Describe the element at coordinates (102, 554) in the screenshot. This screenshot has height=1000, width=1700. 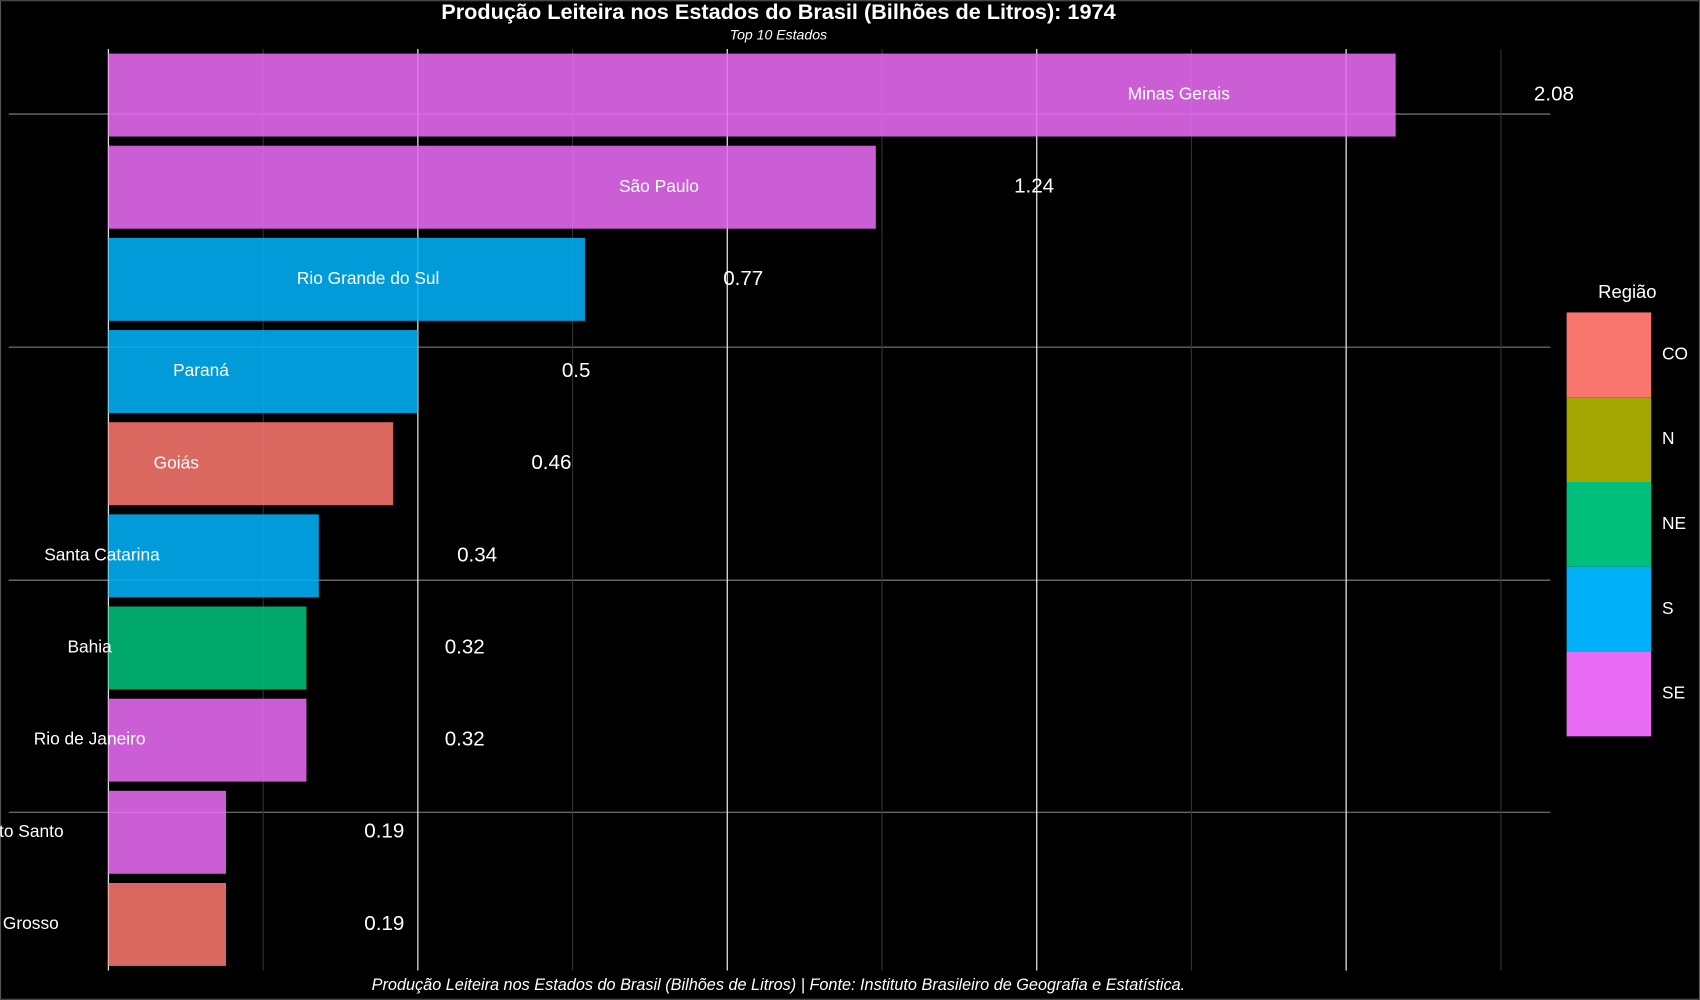
I see `bar-label: Santa Catarina` at that location.